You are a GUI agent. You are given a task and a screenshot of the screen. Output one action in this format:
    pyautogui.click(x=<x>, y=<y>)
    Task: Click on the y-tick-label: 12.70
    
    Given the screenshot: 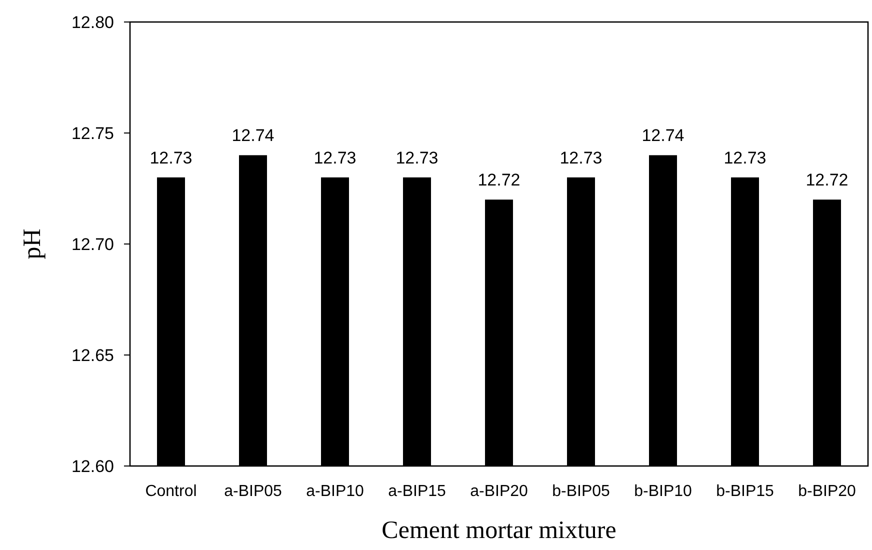 What is the action you would take?
    pyautogui.click(x=92, y=244)
    